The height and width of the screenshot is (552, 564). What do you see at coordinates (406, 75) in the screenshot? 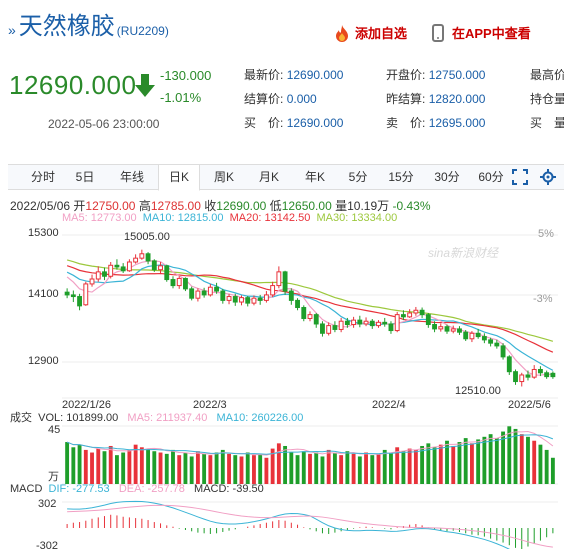
I see `quote-open-label: 开盘价:` at bounding box center [406, 75].